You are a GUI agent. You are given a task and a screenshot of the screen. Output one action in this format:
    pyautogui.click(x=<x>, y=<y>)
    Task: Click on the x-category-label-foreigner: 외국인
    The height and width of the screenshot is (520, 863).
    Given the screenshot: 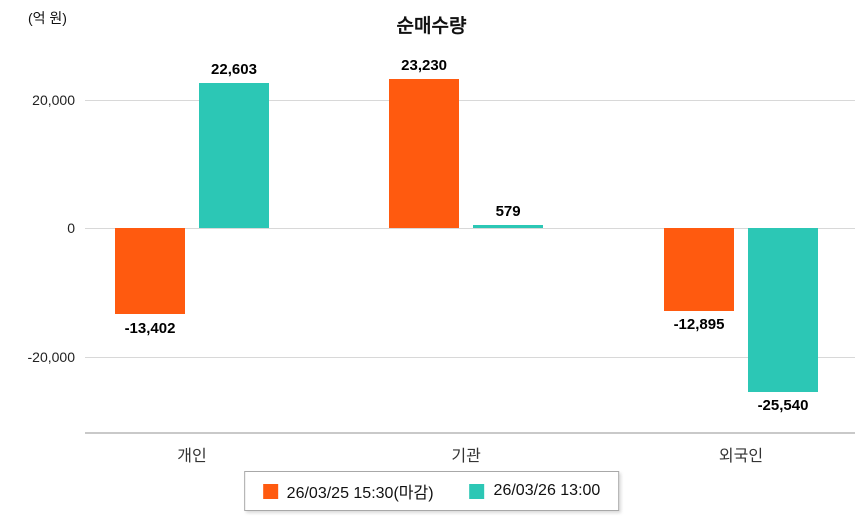 What is the action you would take?
    pyautogui.click(x=741, y=456)
    